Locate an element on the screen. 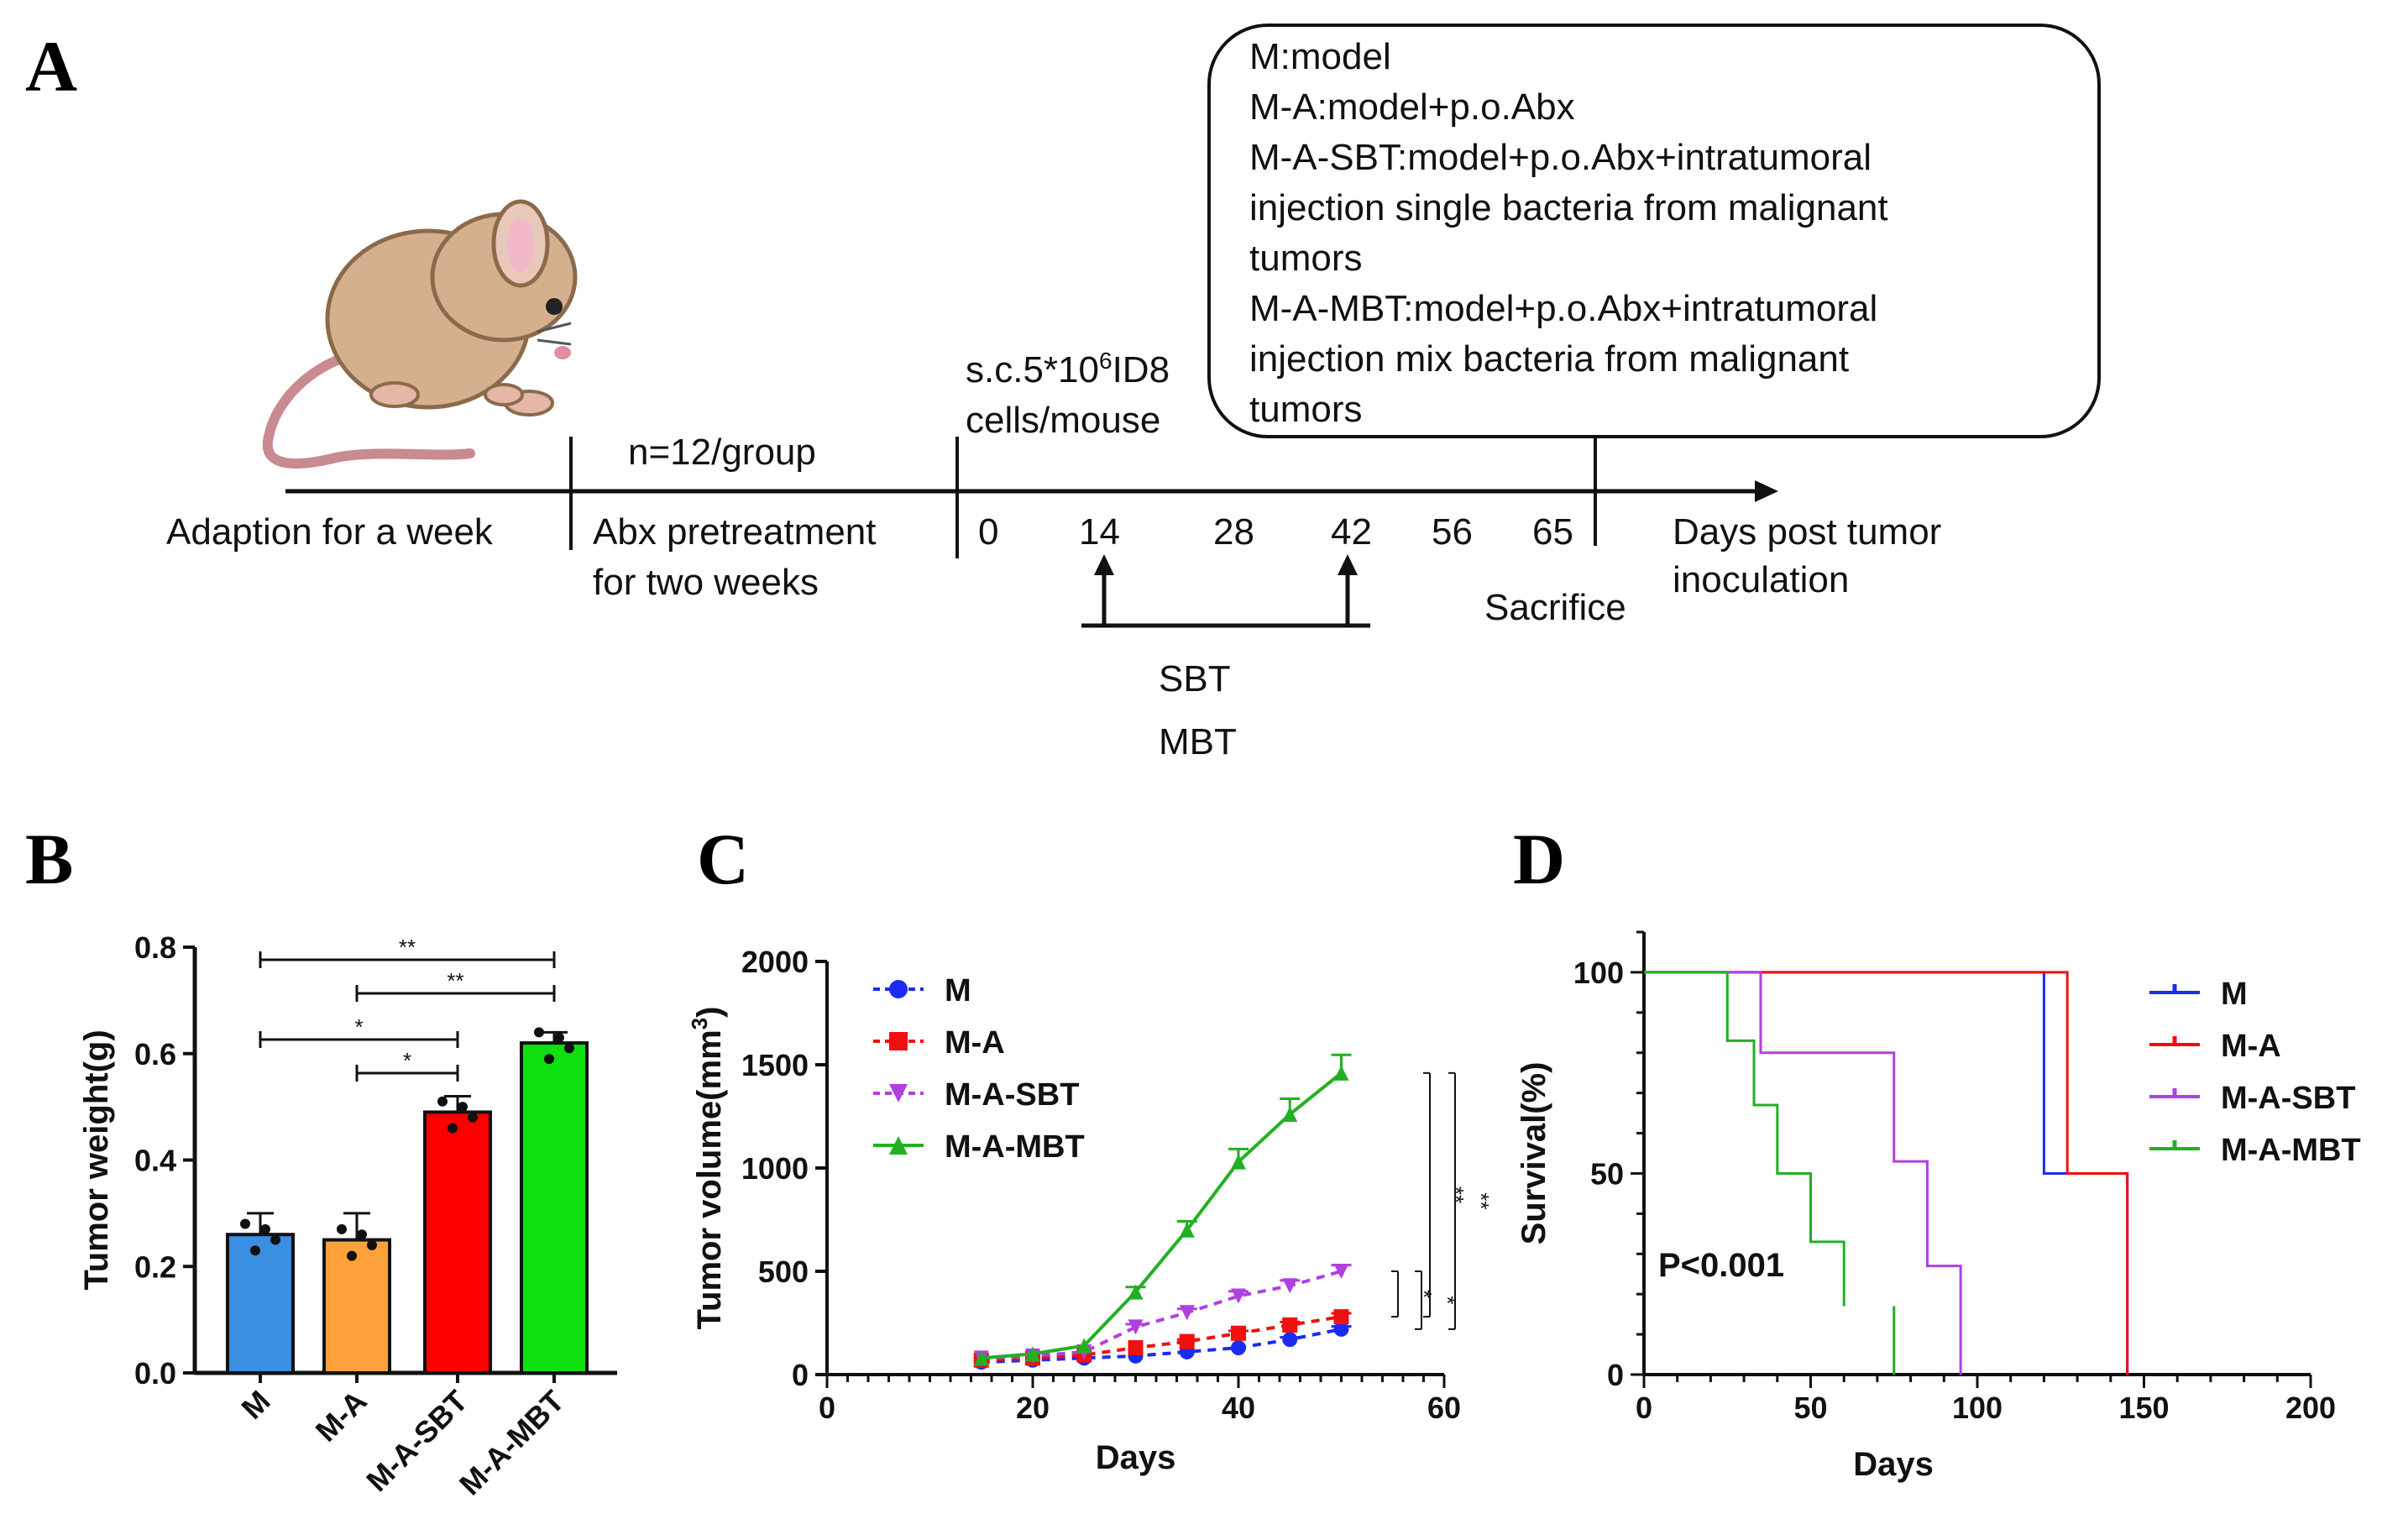 This screenshot has height=1540, width=2403. y-tick-label: 50 is located at coordinates (1607, 1173).